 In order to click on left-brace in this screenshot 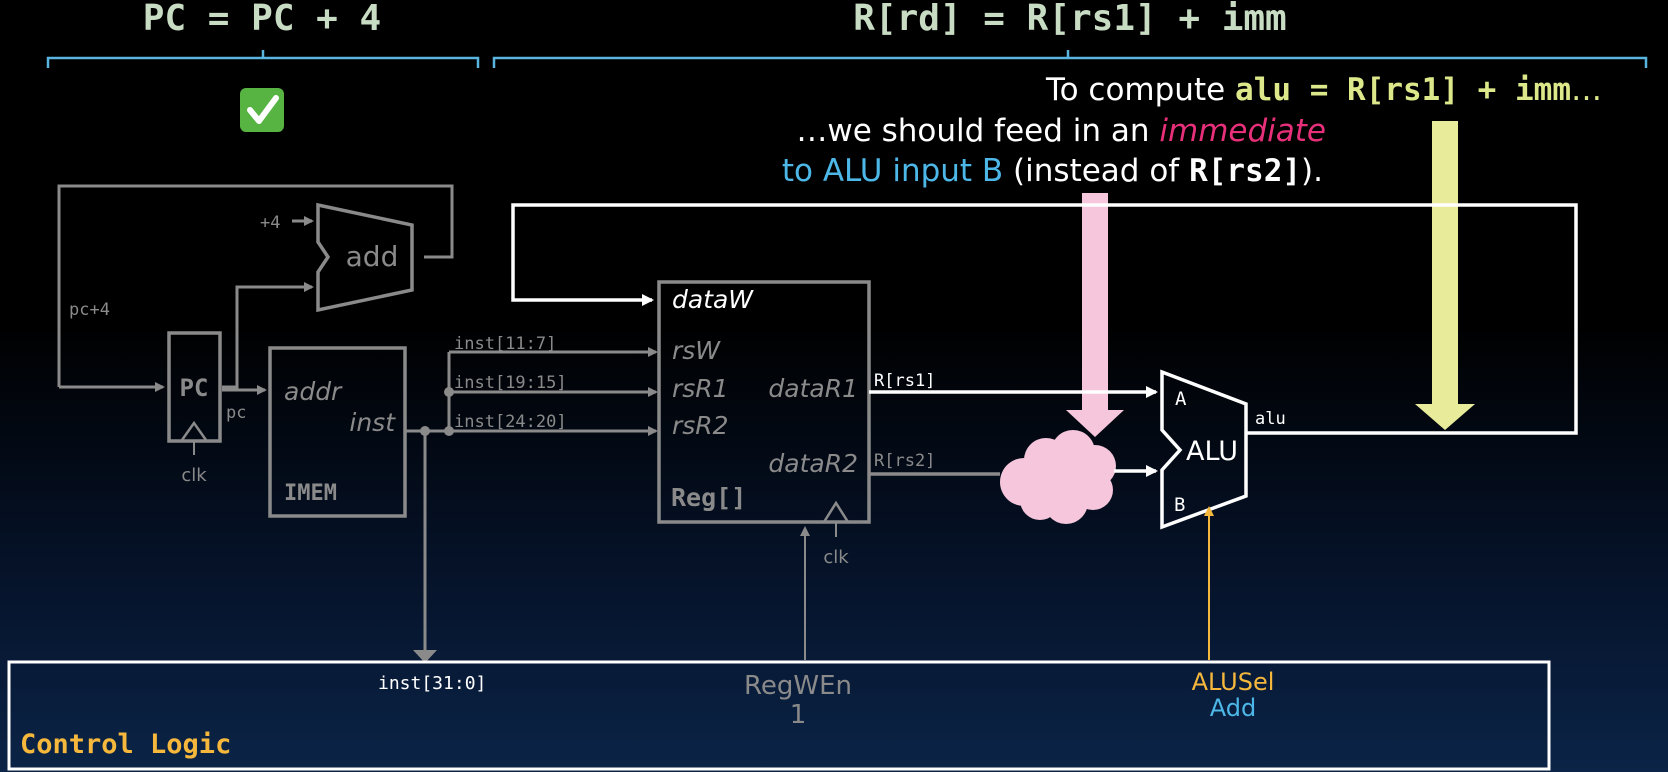, I will do `click(263, 59)`.